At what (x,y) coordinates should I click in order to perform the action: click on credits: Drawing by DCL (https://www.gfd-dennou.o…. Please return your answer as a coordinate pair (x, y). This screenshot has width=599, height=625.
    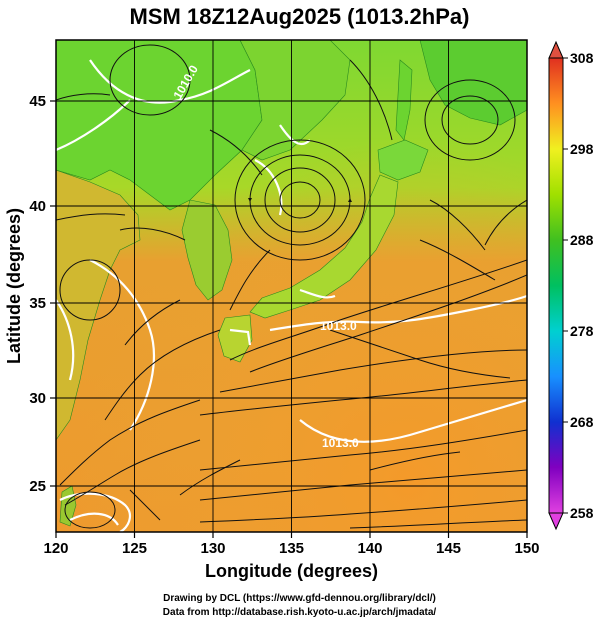
    Looking at the image, I should click on (299, 606).